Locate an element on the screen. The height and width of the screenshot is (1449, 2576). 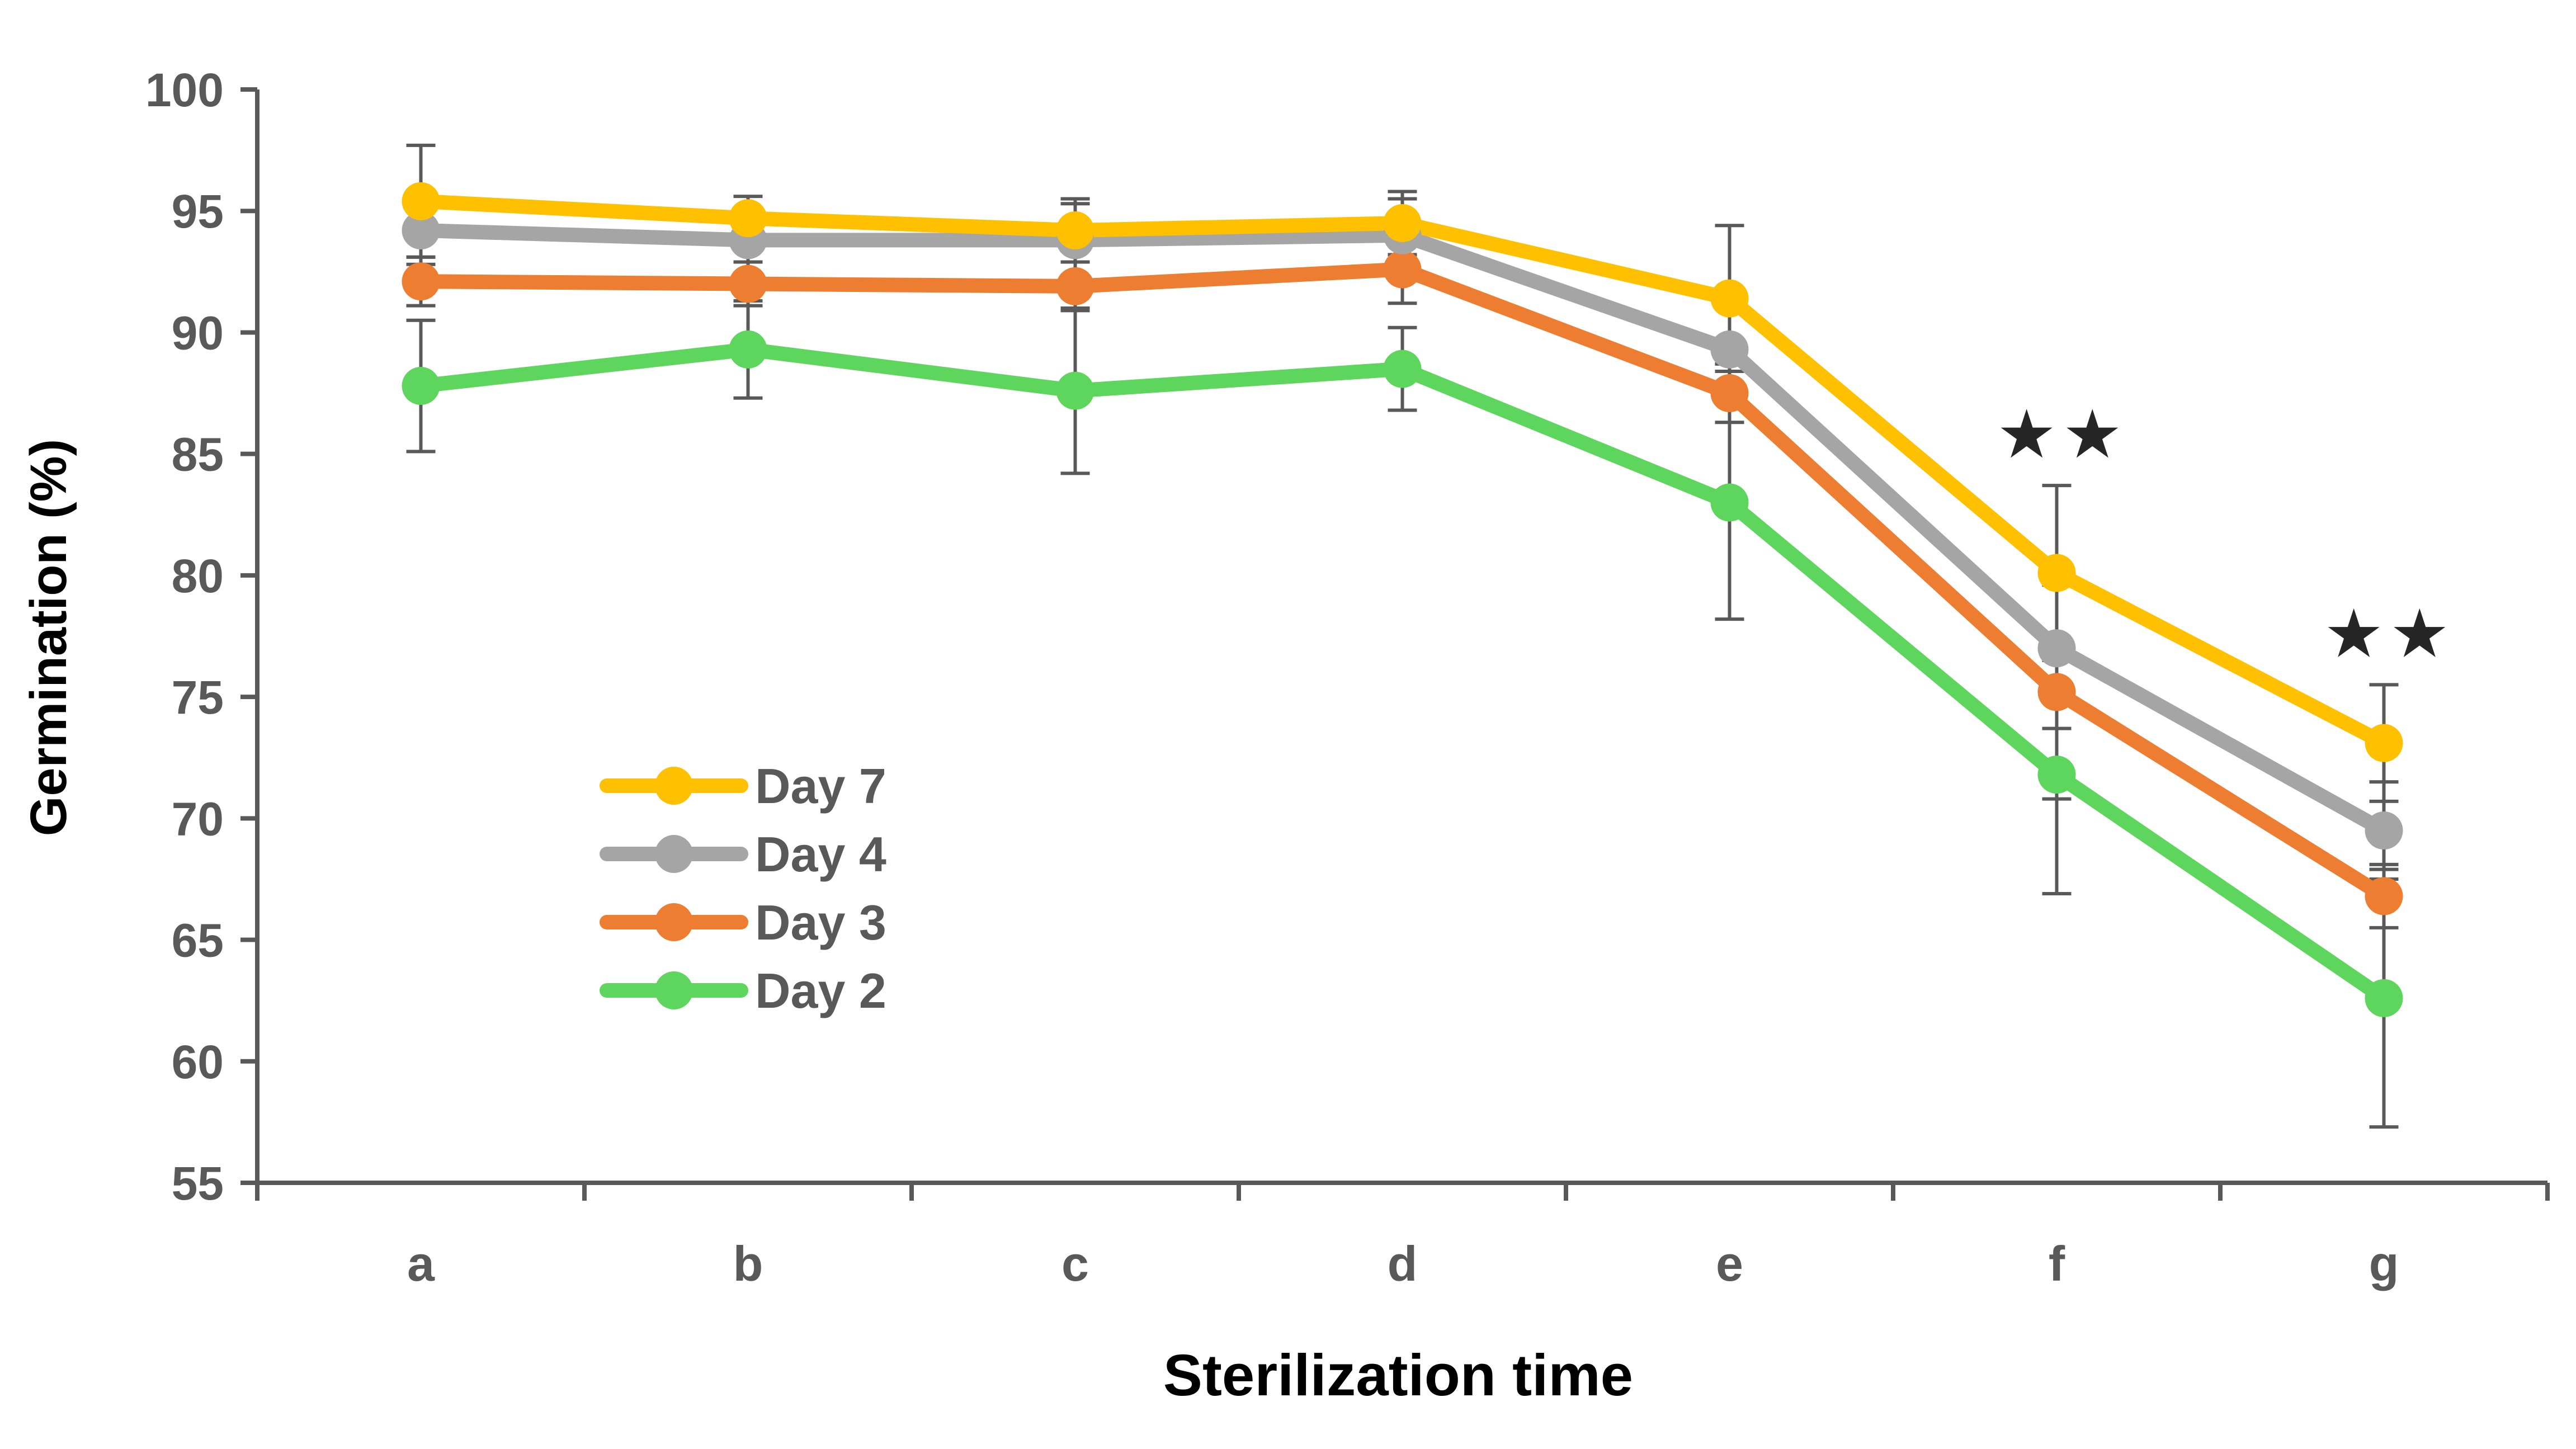
x-tick-label: g is located at coordinates (2384, 1263).